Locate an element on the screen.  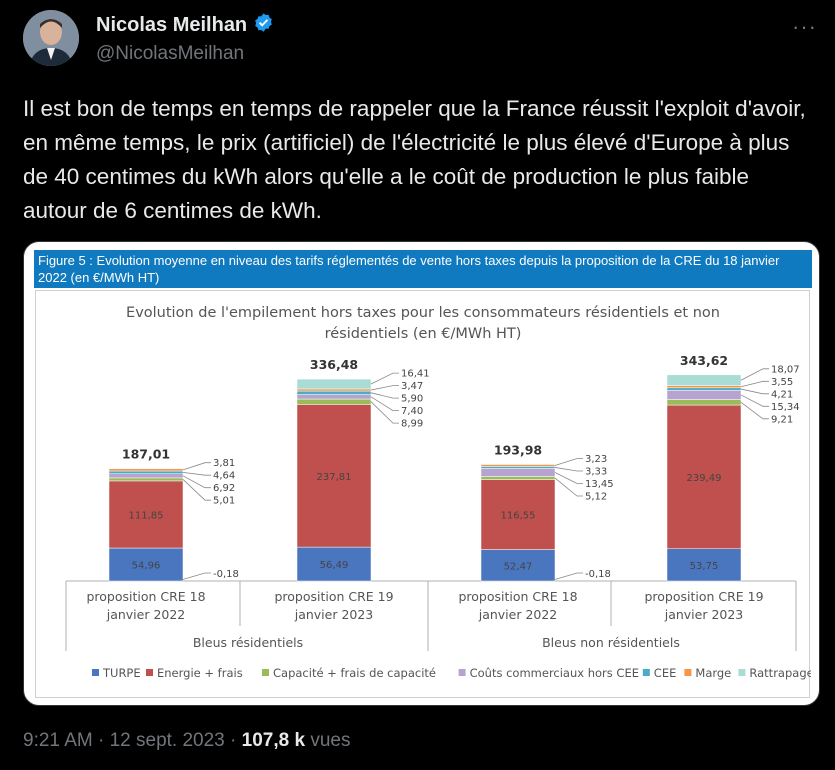
bar-value-label: 53,75 is located at coordinates (704, 566).